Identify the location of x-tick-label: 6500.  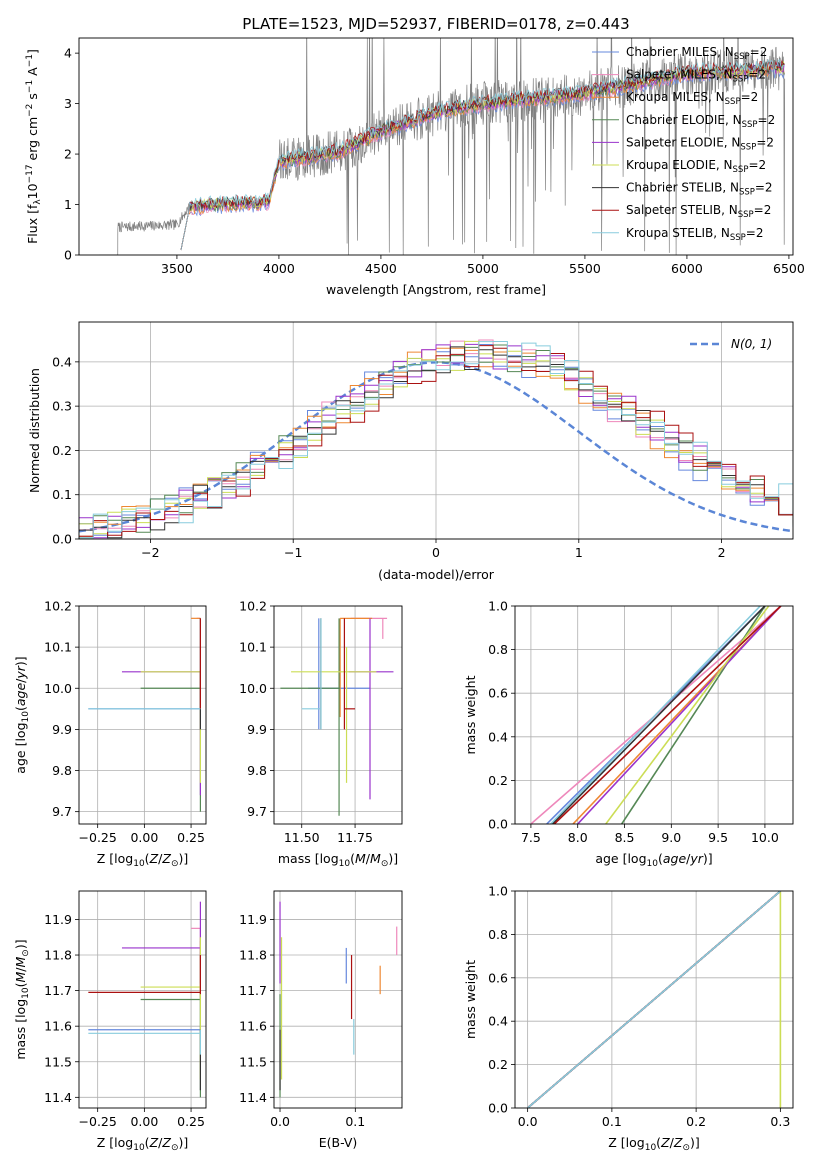
(789, 268).